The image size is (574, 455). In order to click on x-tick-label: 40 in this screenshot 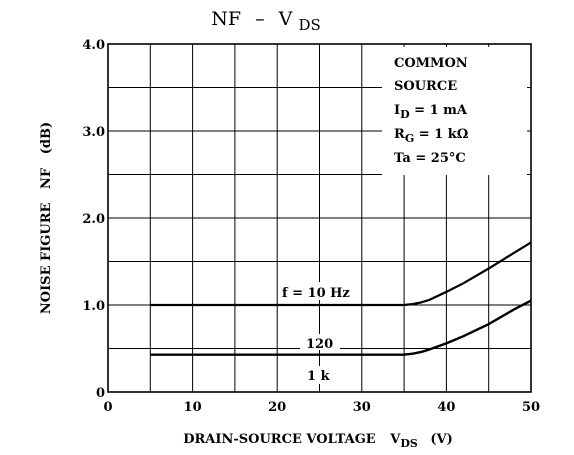, I will do `click(446, 407)`.